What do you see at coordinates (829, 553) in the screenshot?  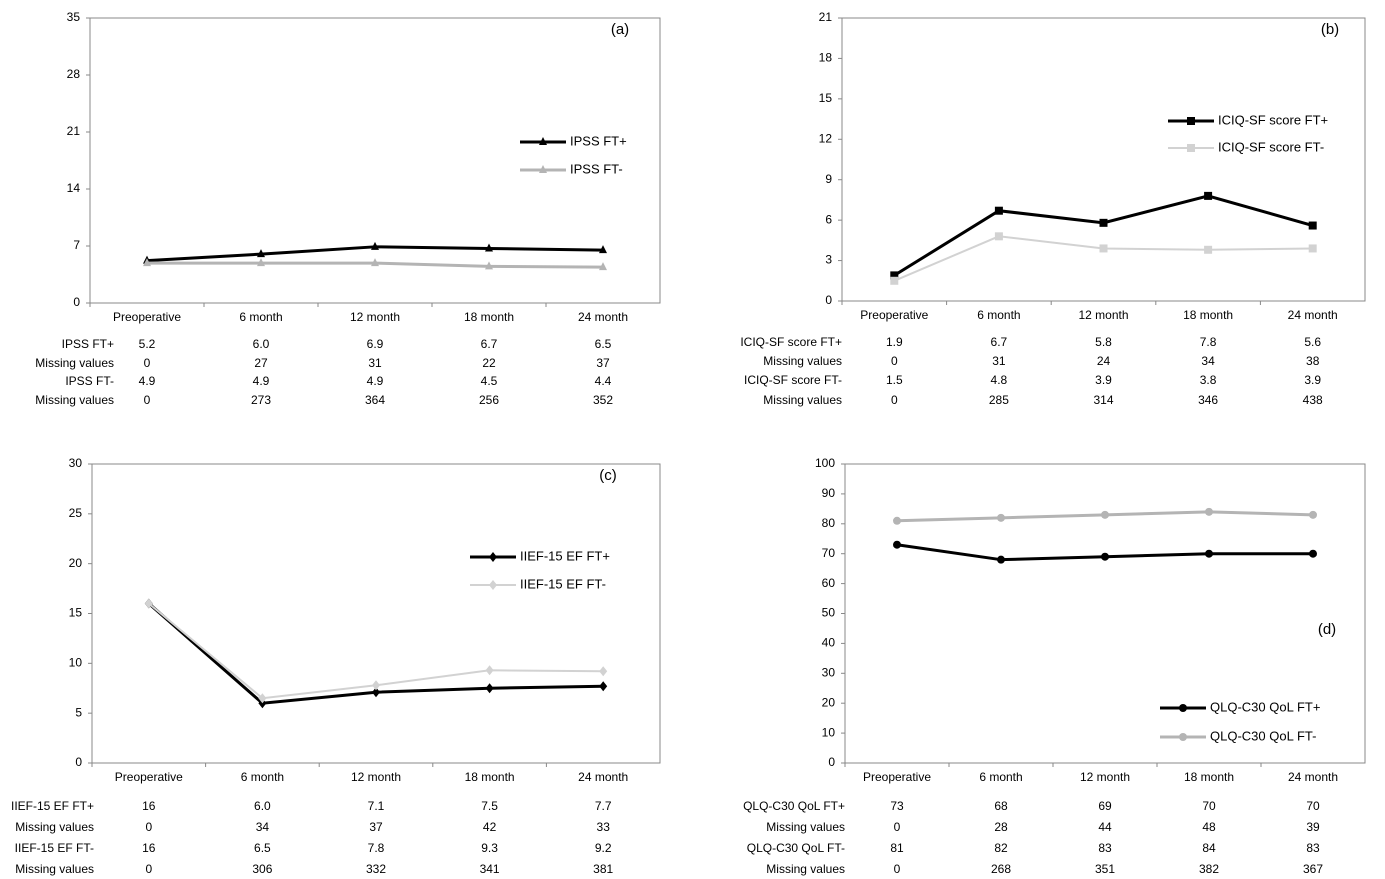 I see `y-tick-label: 70` at bounding box center [829, 553].